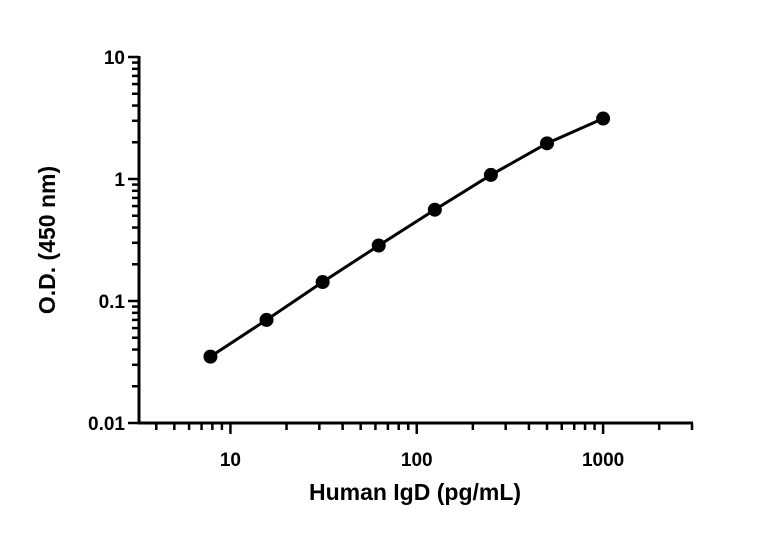  What do you see at coordinates (417, 460) in the screenshot?
I see `x-tick-label: 100` at bounding box center [417, 460].